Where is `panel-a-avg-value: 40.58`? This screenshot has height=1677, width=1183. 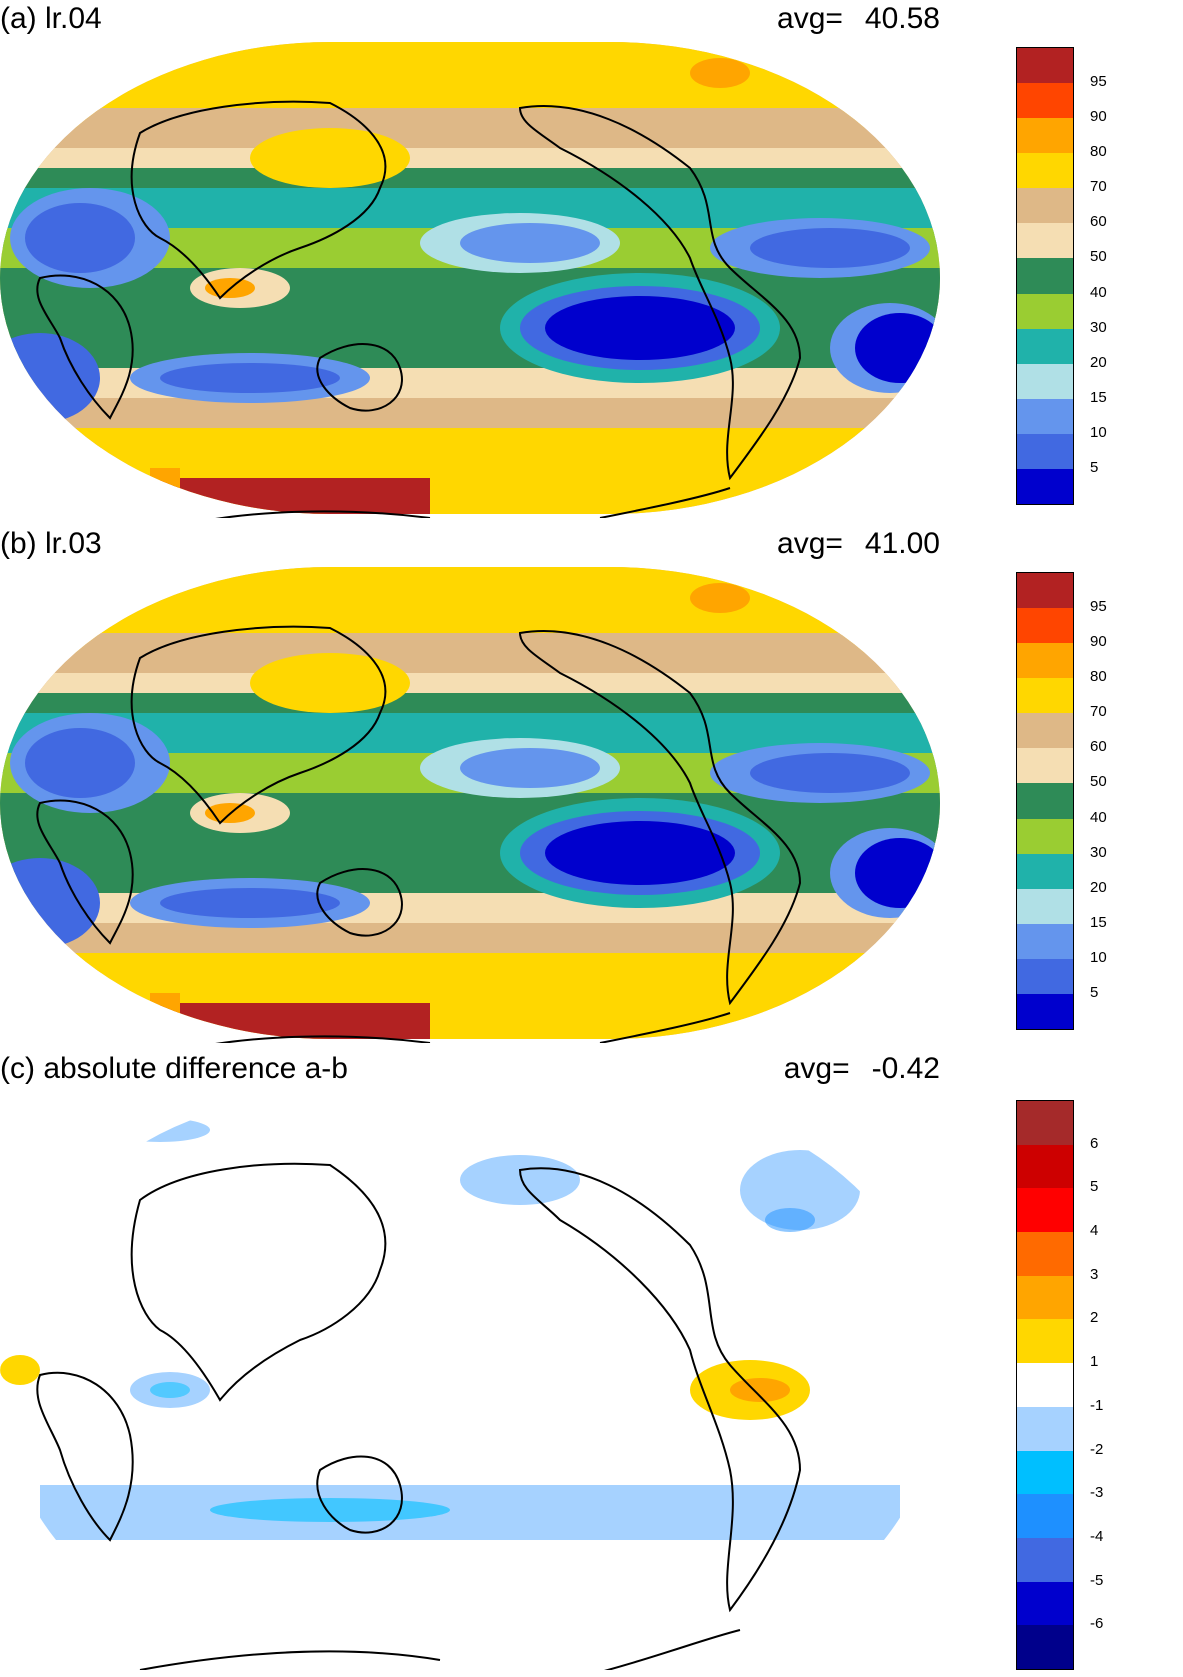
panel-a-avg-value: 40.58 is located at coordinates (902, 18).